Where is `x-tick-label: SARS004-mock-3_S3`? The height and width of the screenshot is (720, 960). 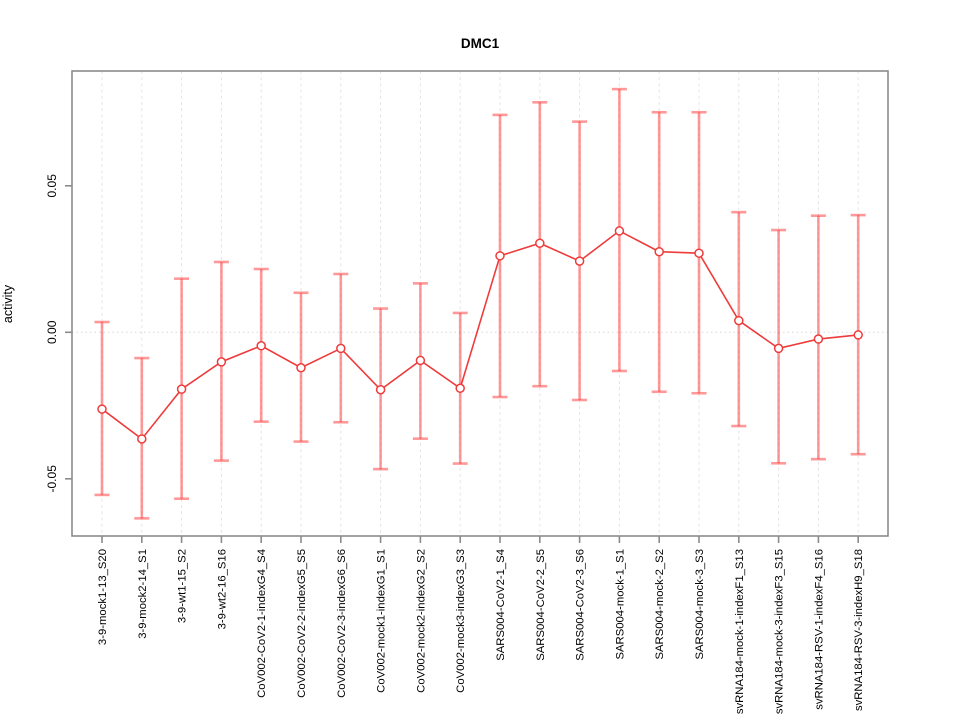 x-tick-label: SARS004-mock-3_S3 is located at coordinates (700, 604).